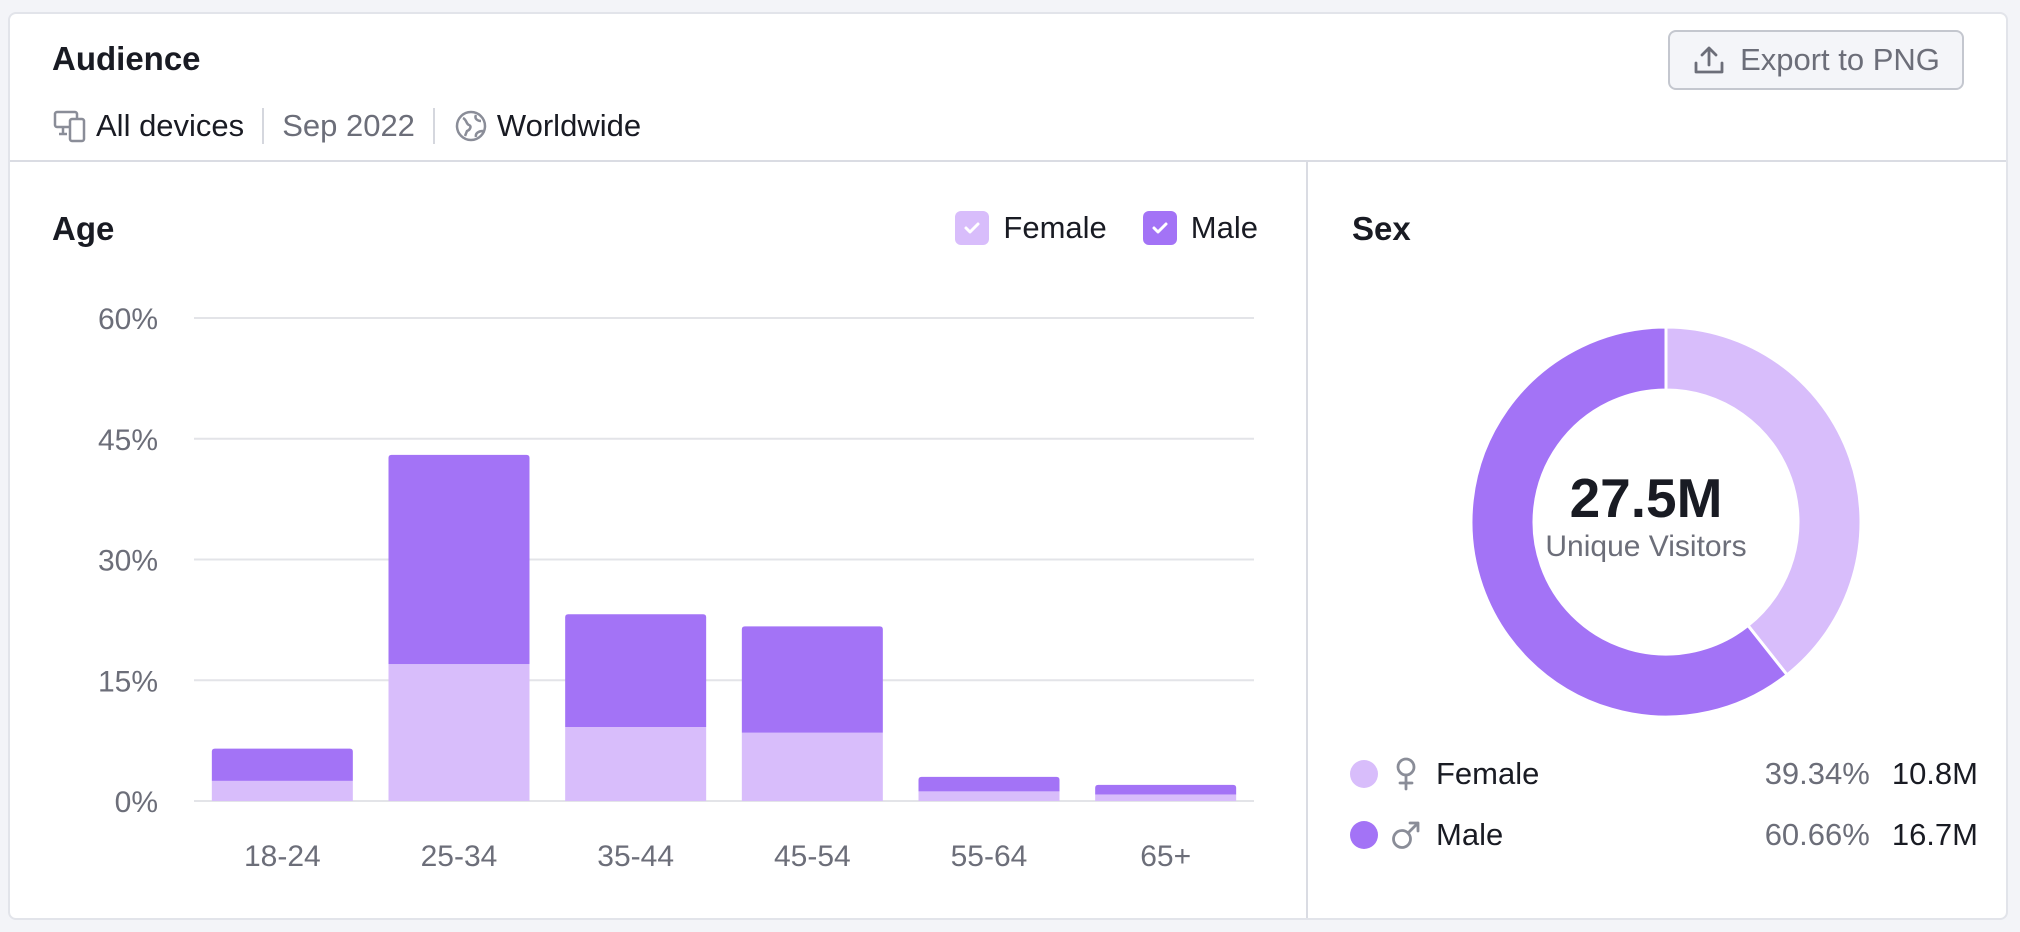 The height and width of the screenshot is (932, 2020). What do you see at coordinates (1166, 797) in the screenshot?
I see `bar-female-65+` at bounding box center [1166, 797].